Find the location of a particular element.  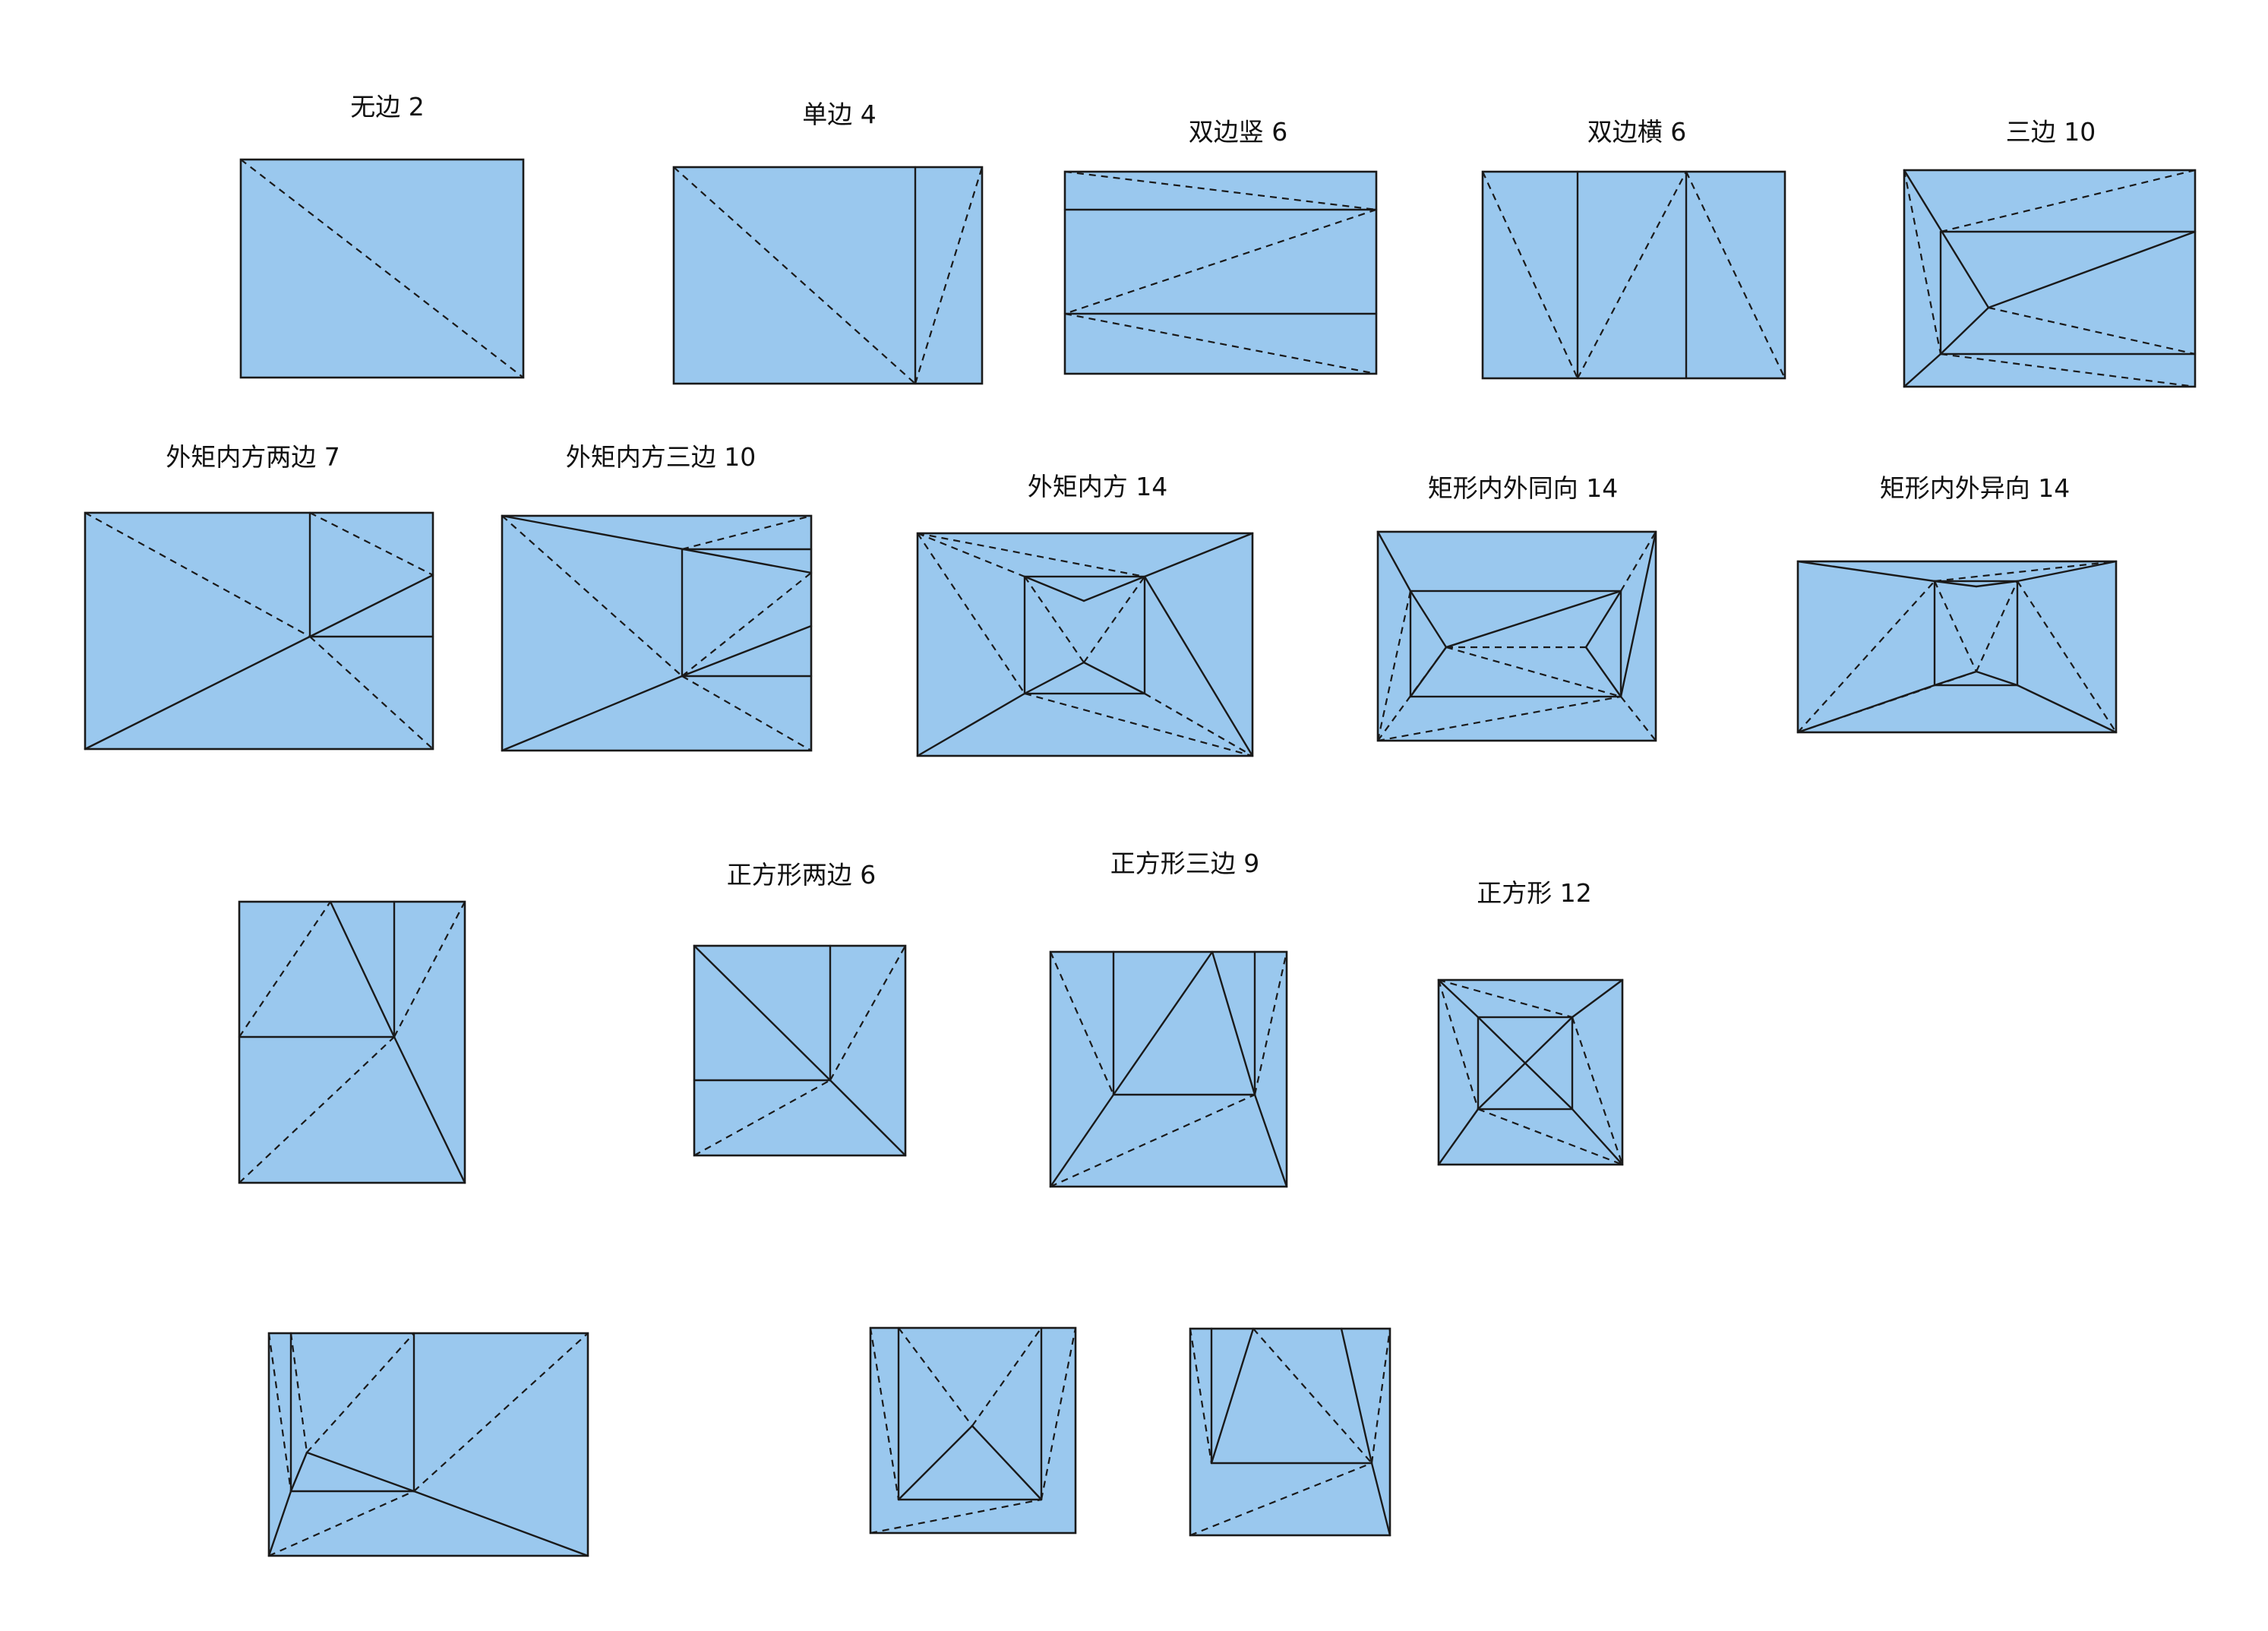

label-square-two-edges: 正方形两边 6 is located at coordinates (802, 875).